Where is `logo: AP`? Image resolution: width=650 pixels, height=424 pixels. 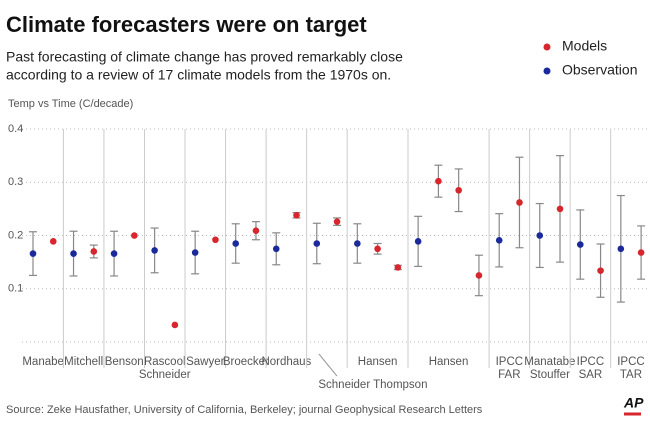 logo: AP is located at coordinates (633, 403).